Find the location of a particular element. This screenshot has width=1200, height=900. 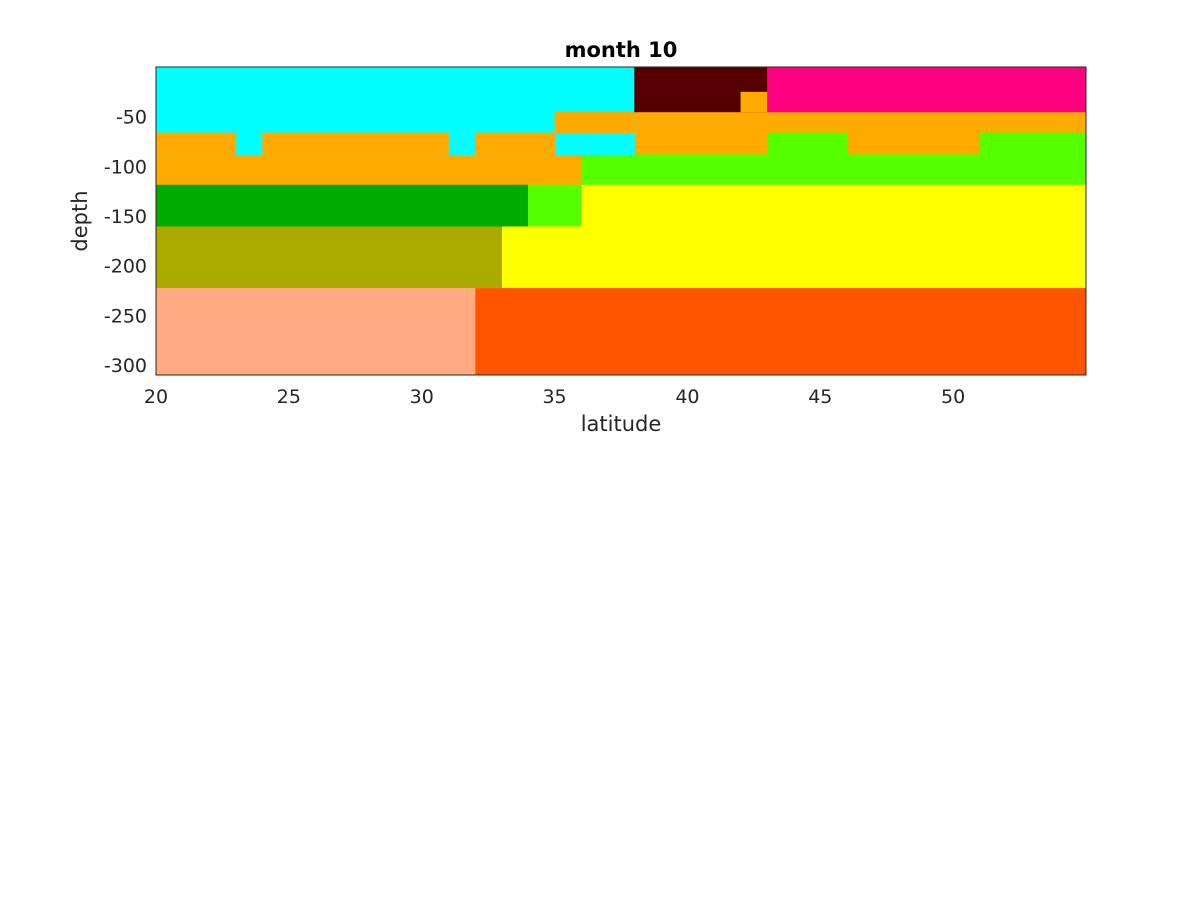

y-tick-label-minus300: -300 is located at coordinates (125, 366).